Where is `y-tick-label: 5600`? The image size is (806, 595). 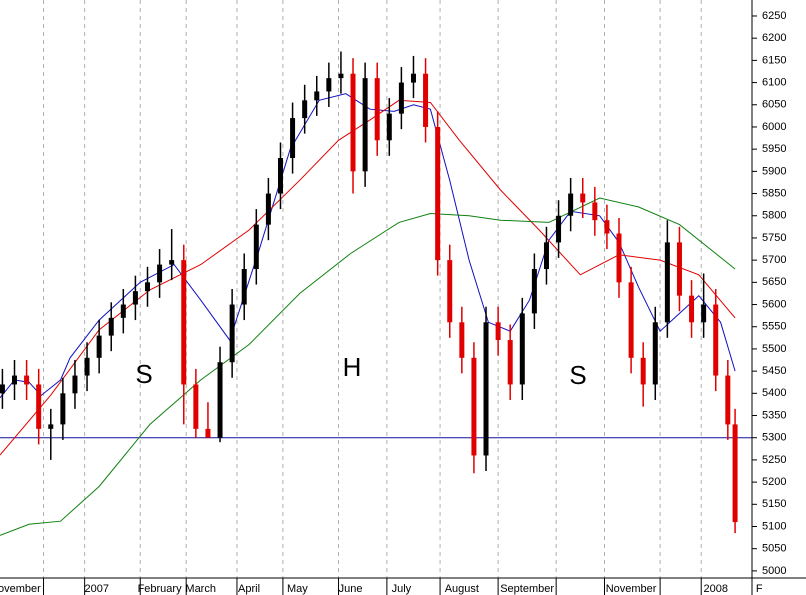
y-tick-label: 5600 is located at coordinates (774, 304).